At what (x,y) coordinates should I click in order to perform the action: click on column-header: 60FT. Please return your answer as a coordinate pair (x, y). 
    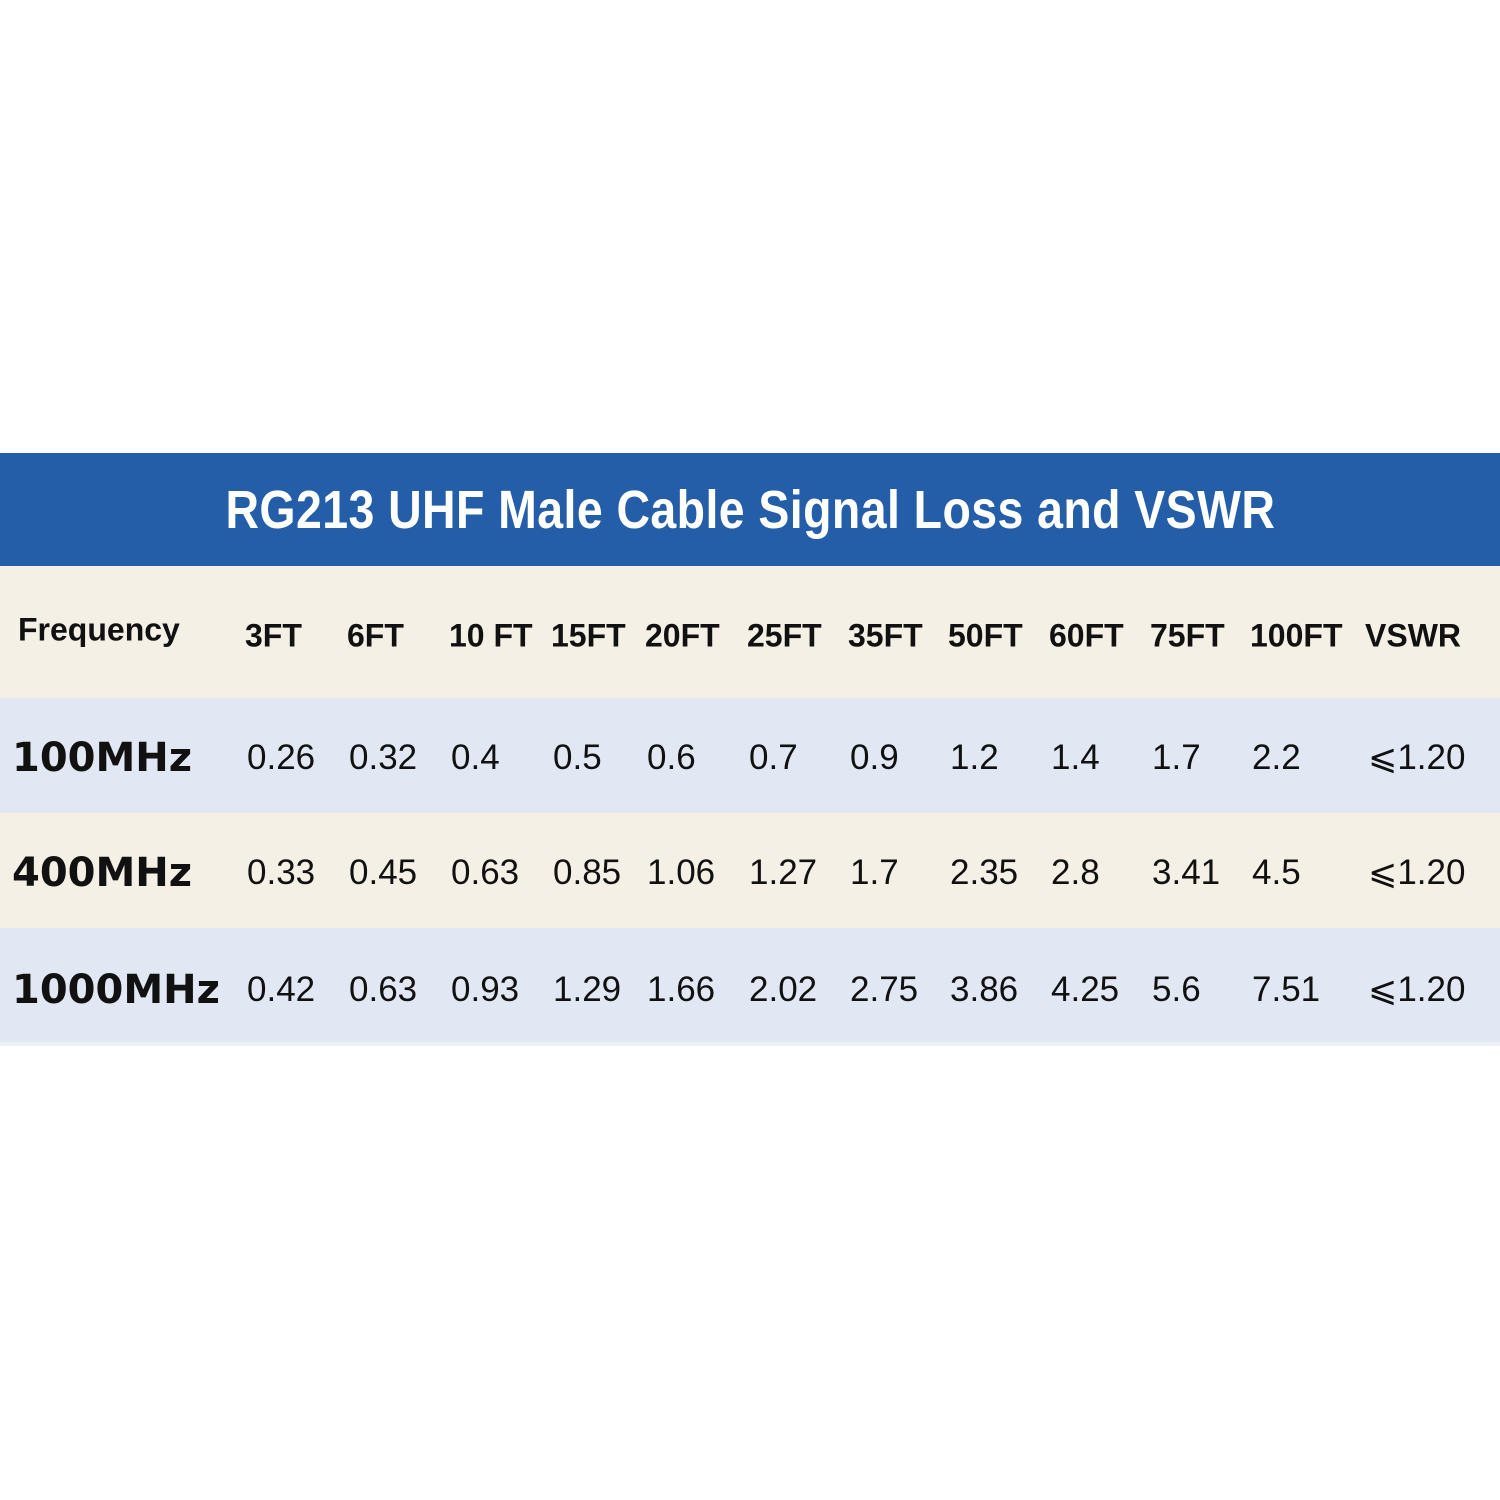
    Looking at the image, I should click on (1086, 635).